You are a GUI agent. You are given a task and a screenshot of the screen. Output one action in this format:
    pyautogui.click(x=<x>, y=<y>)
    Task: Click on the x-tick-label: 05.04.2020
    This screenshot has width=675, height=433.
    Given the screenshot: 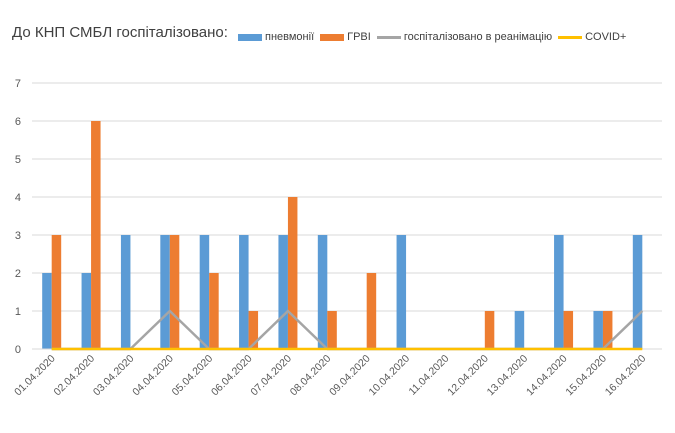 What is the action you would take?
    pyautogui.click(x=193, y=376)
    